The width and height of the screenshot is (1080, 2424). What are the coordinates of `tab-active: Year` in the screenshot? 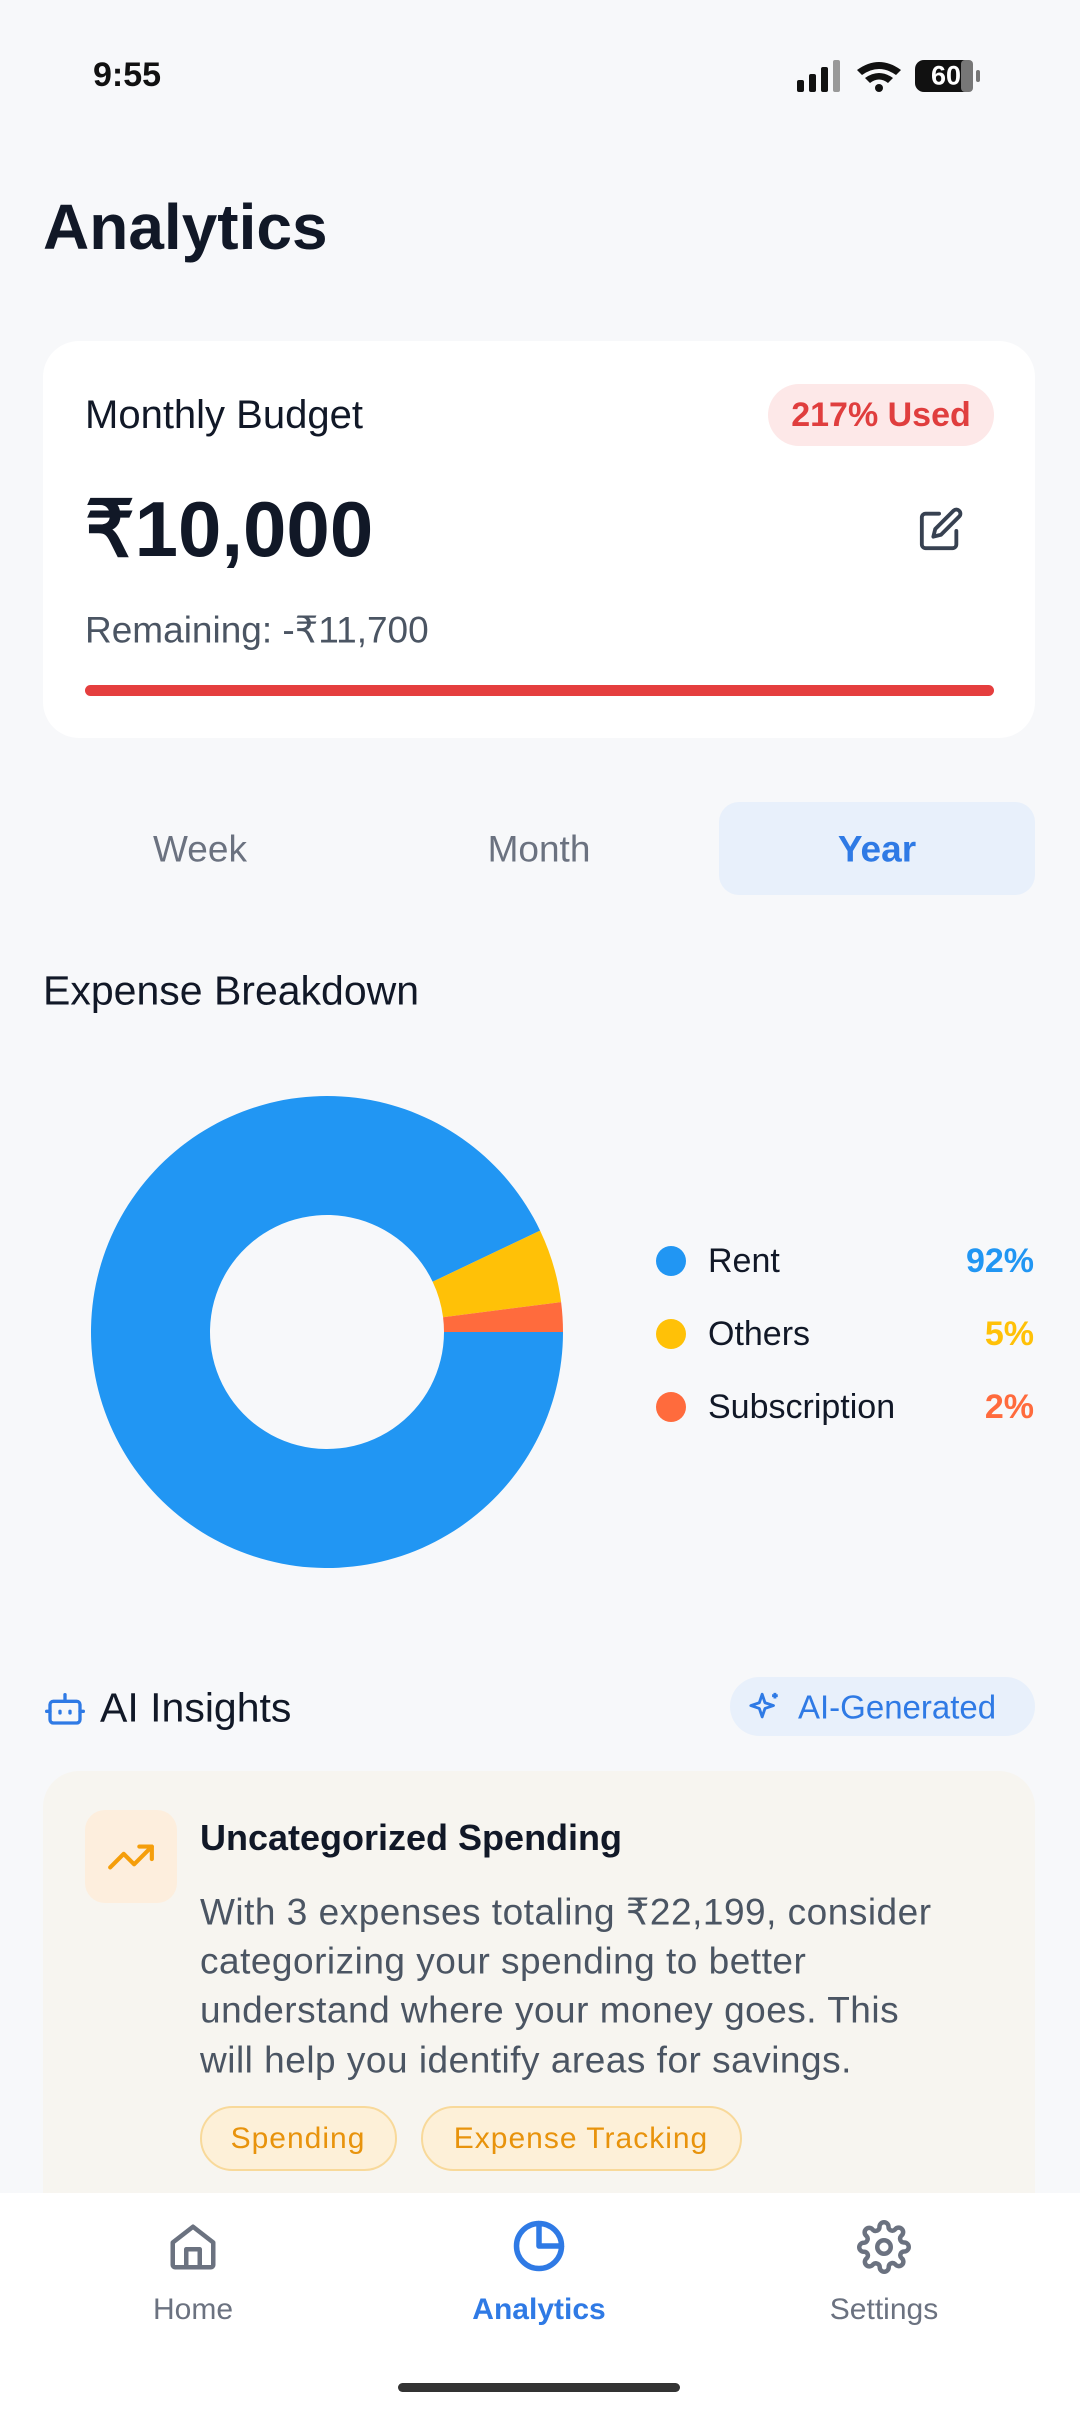 It's located at (877, 849).